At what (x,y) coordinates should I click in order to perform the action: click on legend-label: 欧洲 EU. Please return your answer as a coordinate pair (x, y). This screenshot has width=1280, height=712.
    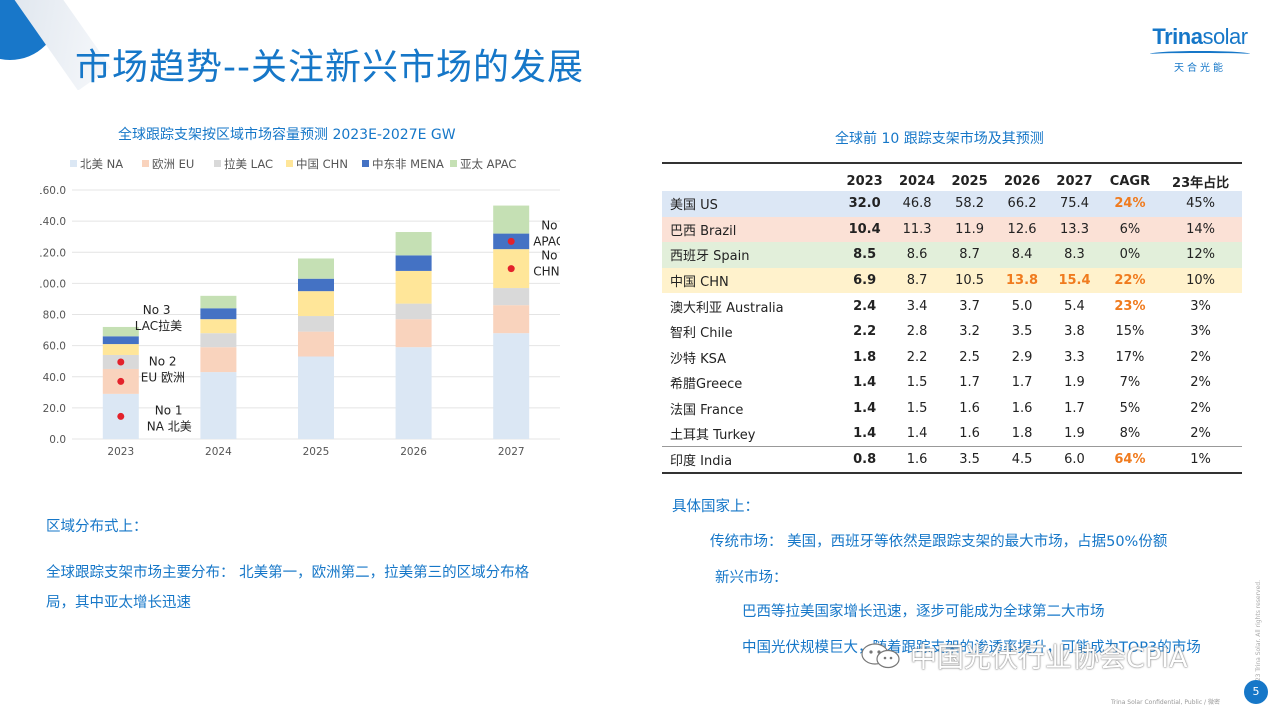
    Looking at the image, I should click on (173, 164).